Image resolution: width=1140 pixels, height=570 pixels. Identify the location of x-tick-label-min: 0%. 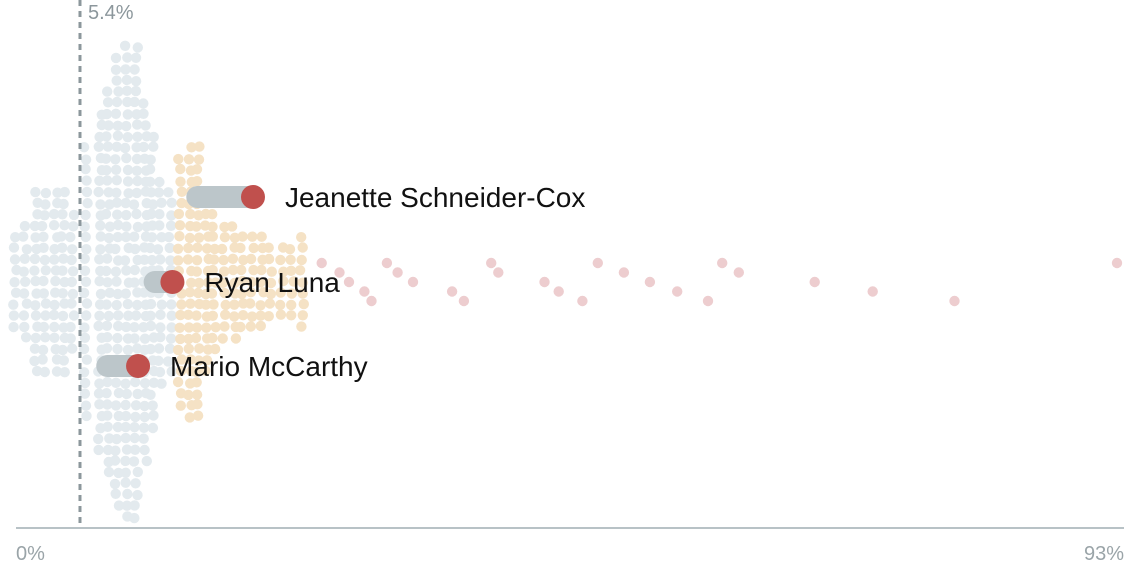
(30, 554).